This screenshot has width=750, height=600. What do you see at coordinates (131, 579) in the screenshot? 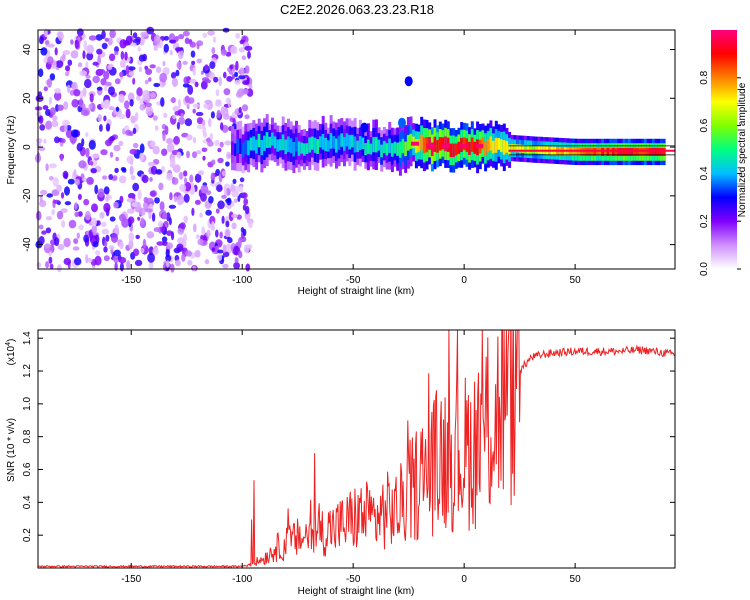
I see `x-tick-label: -150` at bounding box center [131, 579].